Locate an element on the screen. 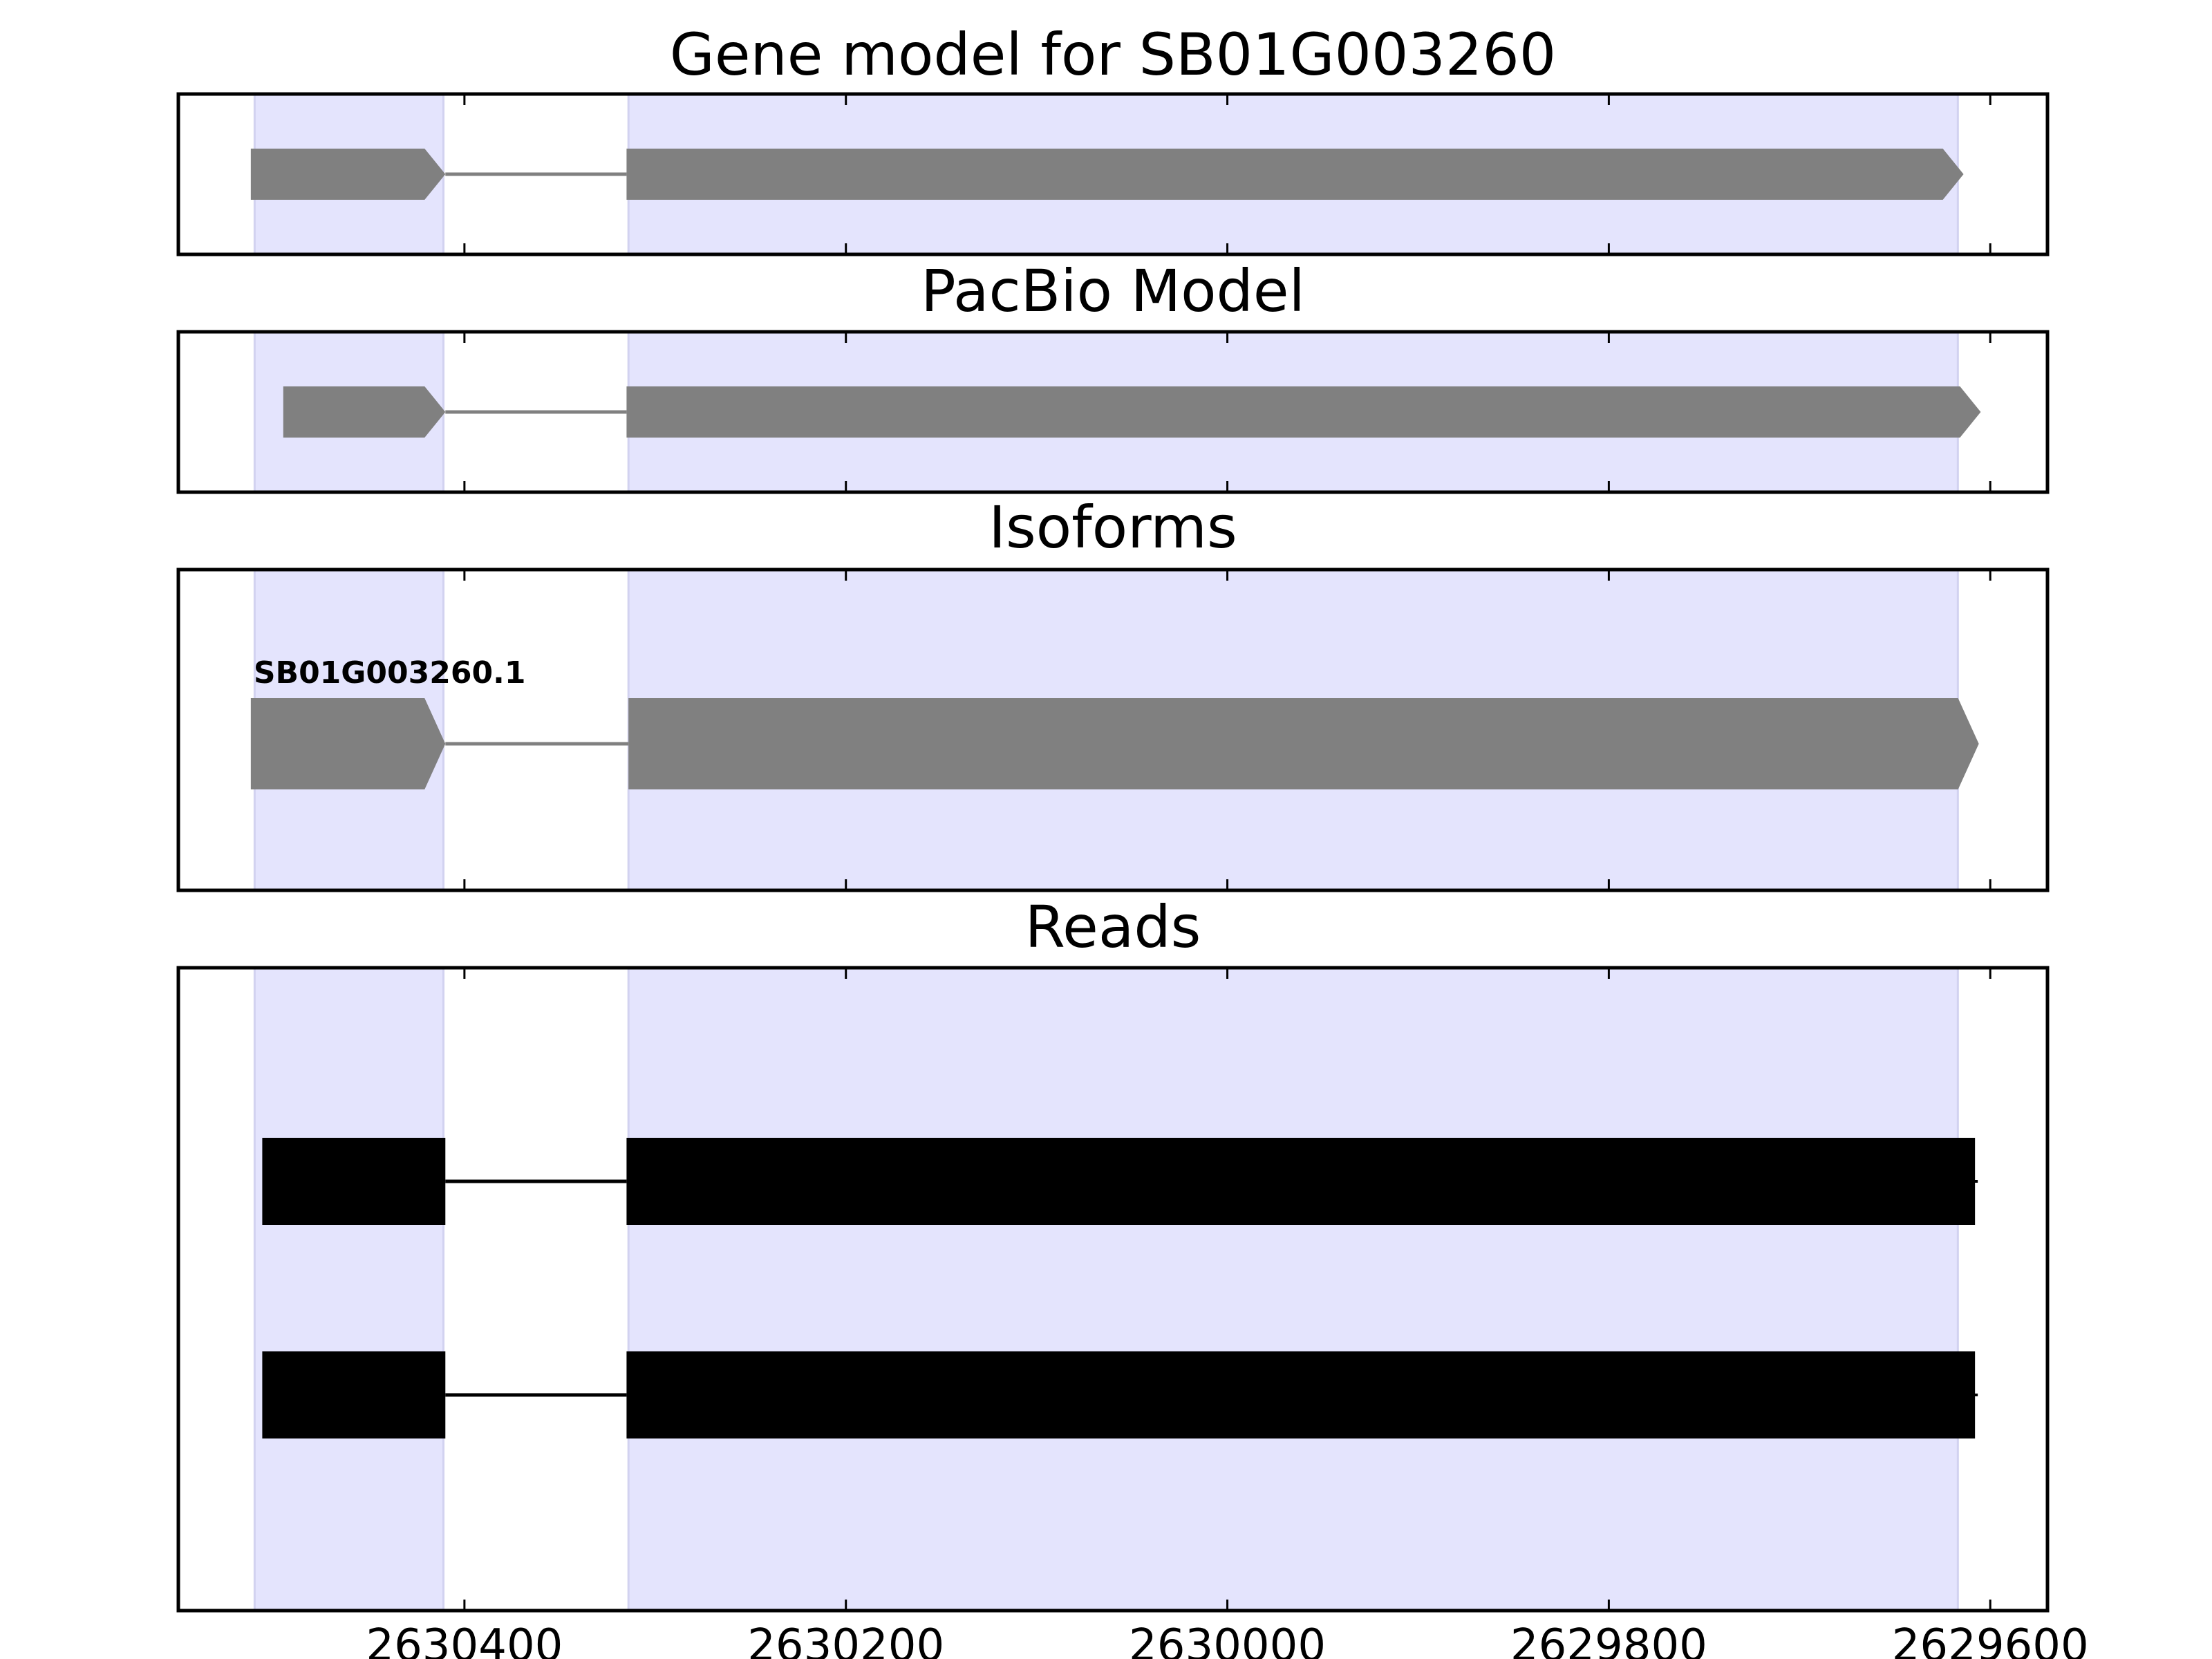 The width and height of the screenshot is (2212, 1659). gene-feature: SB01G003260.1 is located at coordinates (1114, 722).